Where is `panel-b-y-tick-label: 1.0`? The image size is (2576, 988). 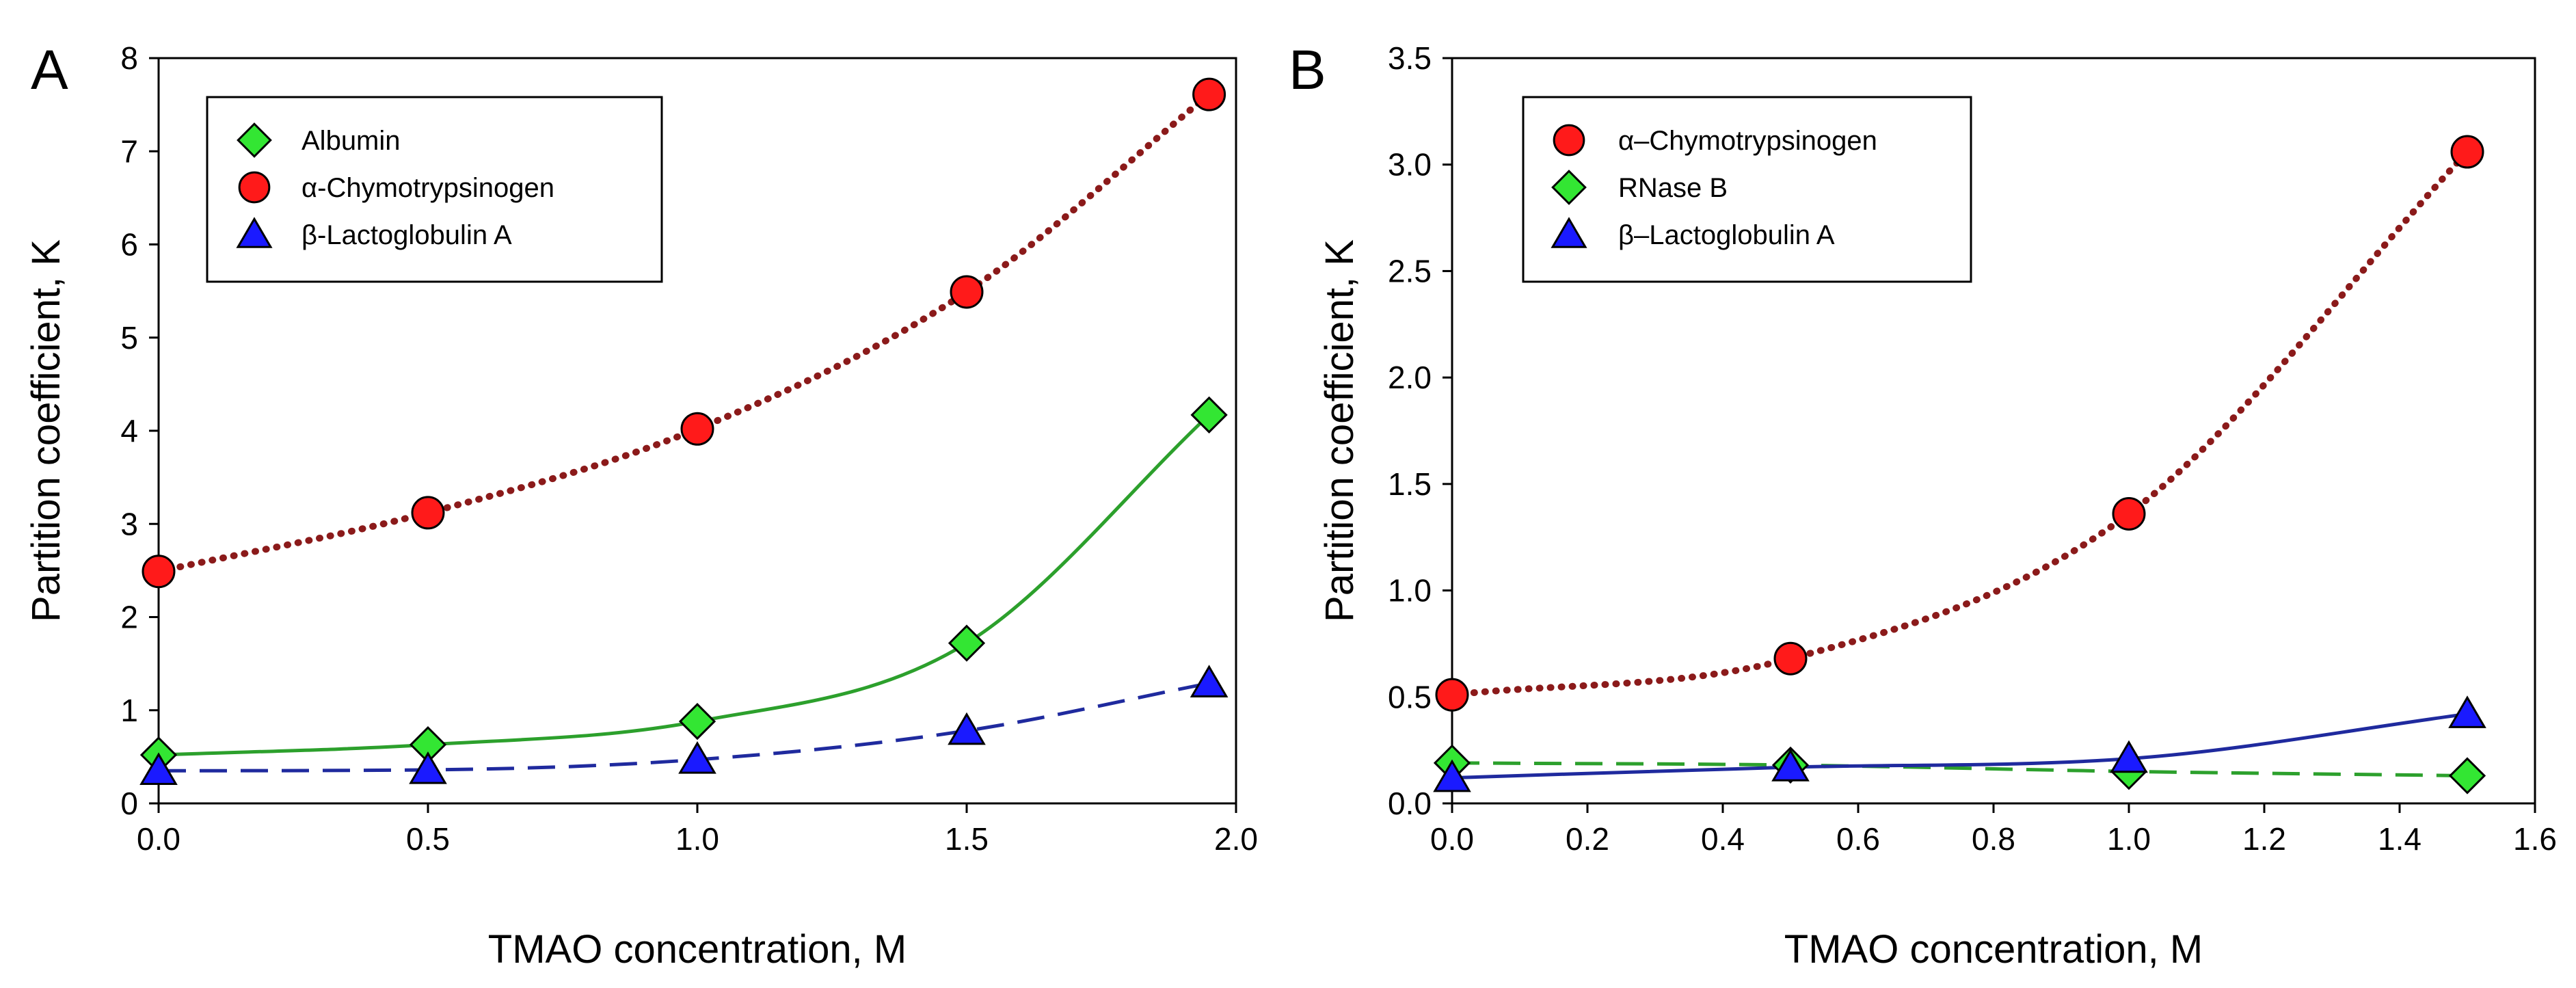 panel-b-y-tick-label: 1.0 is located at coordinates (1410, 591).